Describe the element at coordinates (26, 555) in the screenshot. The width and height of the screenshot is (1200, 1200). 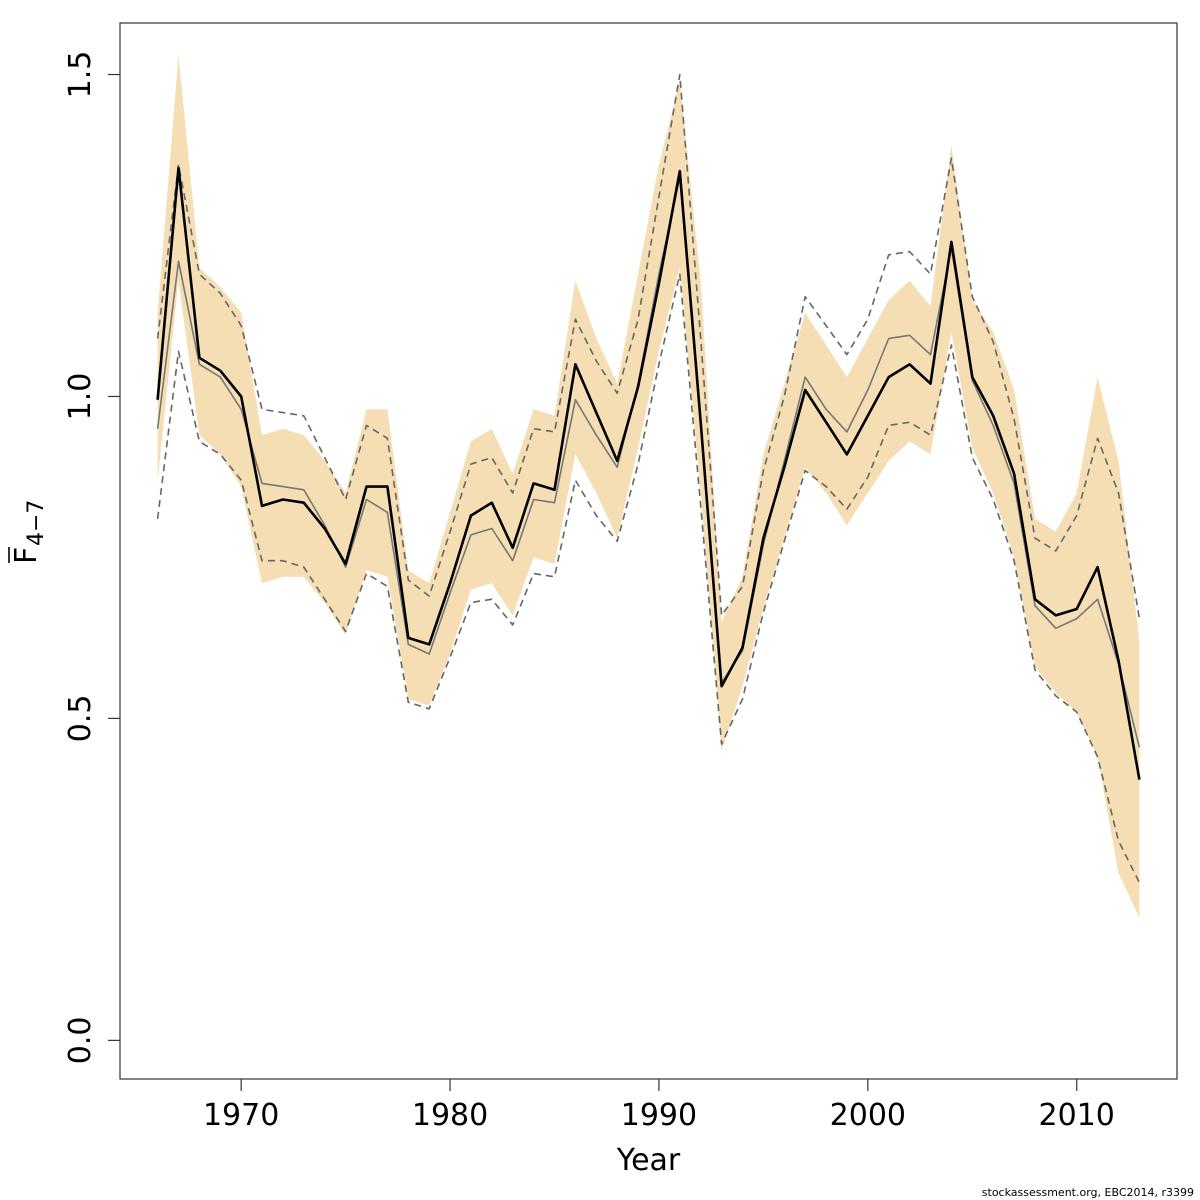
I see `y-axis-title-main: F` at that location.